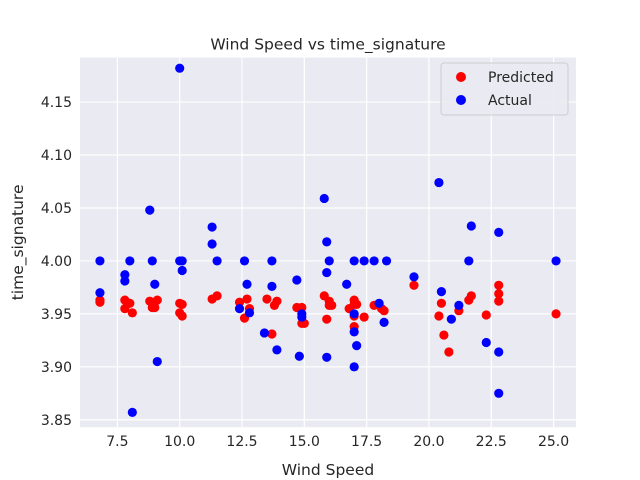 This screenshot has width=640, height=480. Describe the element at coordinates (510, 101) in the screenshot. I see `legend-label-actual: Actual` at that location.